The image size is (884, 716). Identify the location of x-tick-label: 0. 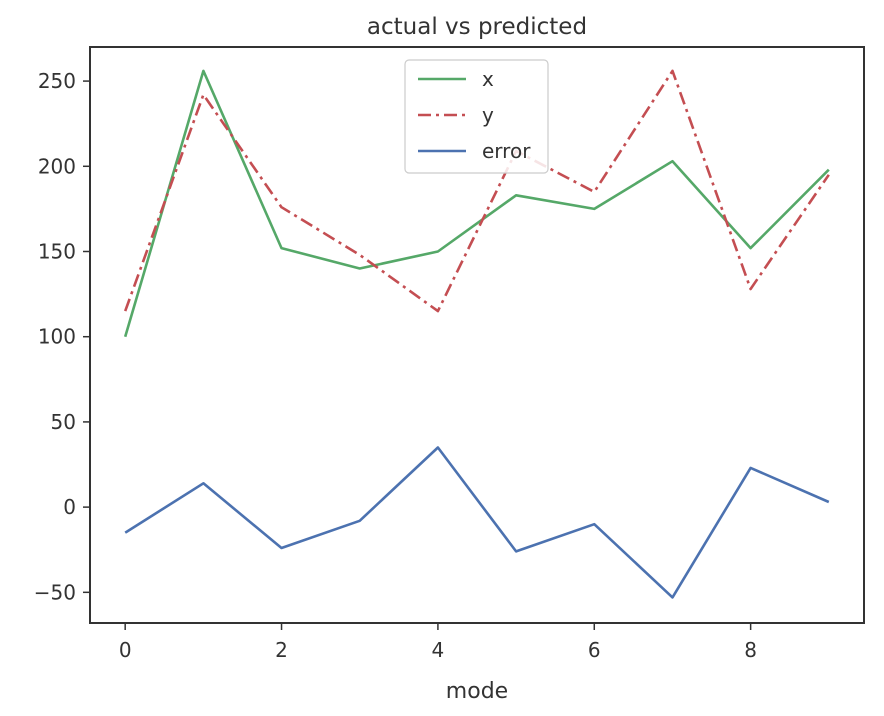
(125, 650).